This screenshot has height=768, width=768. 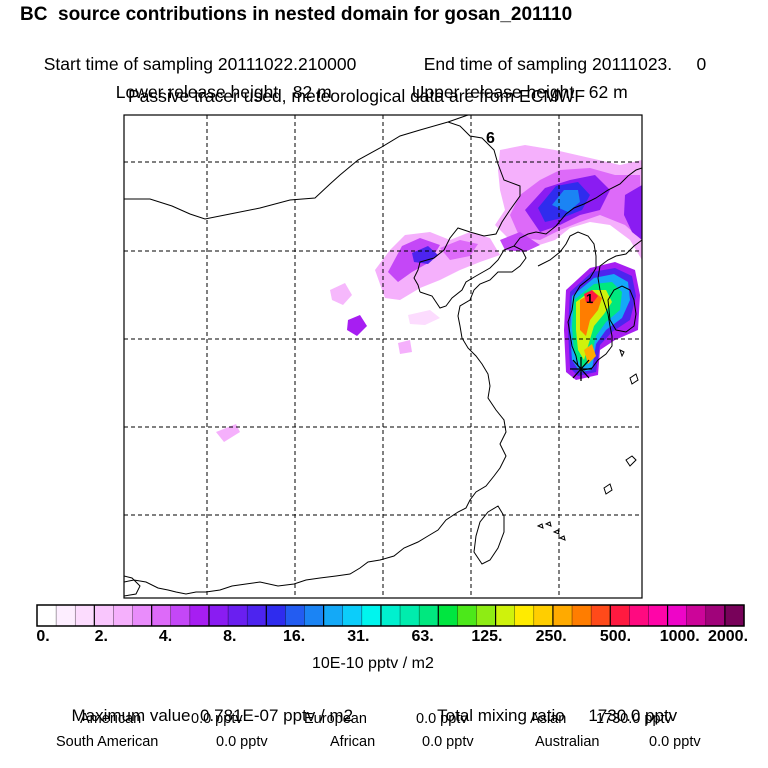 What do you see at coordinates (242, 742) in the screenshot?
I see `south-american-value: 0.0 pptv` at bounding box center [242, 742].